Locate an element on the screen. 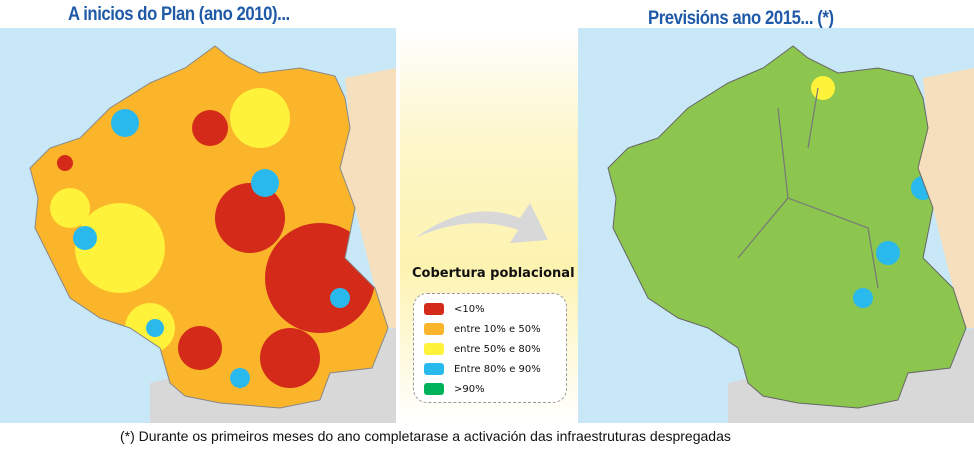 The height and width of the screenshot is (450, 974). right-map-title: Previsións ano 2015... (*) is located at coordinates (741, 18).